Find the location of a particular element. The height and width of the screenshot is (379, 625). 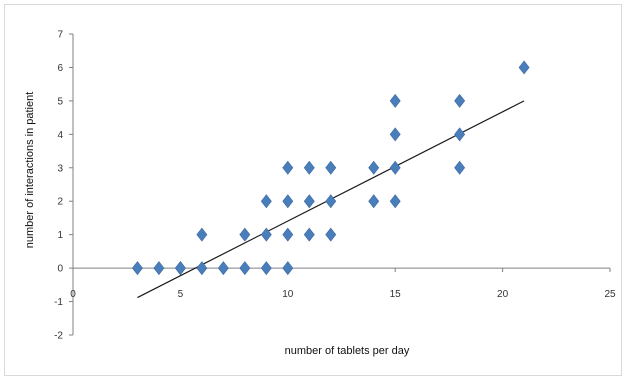

x-tick-label: 15 is located at coordinates (396, 294).